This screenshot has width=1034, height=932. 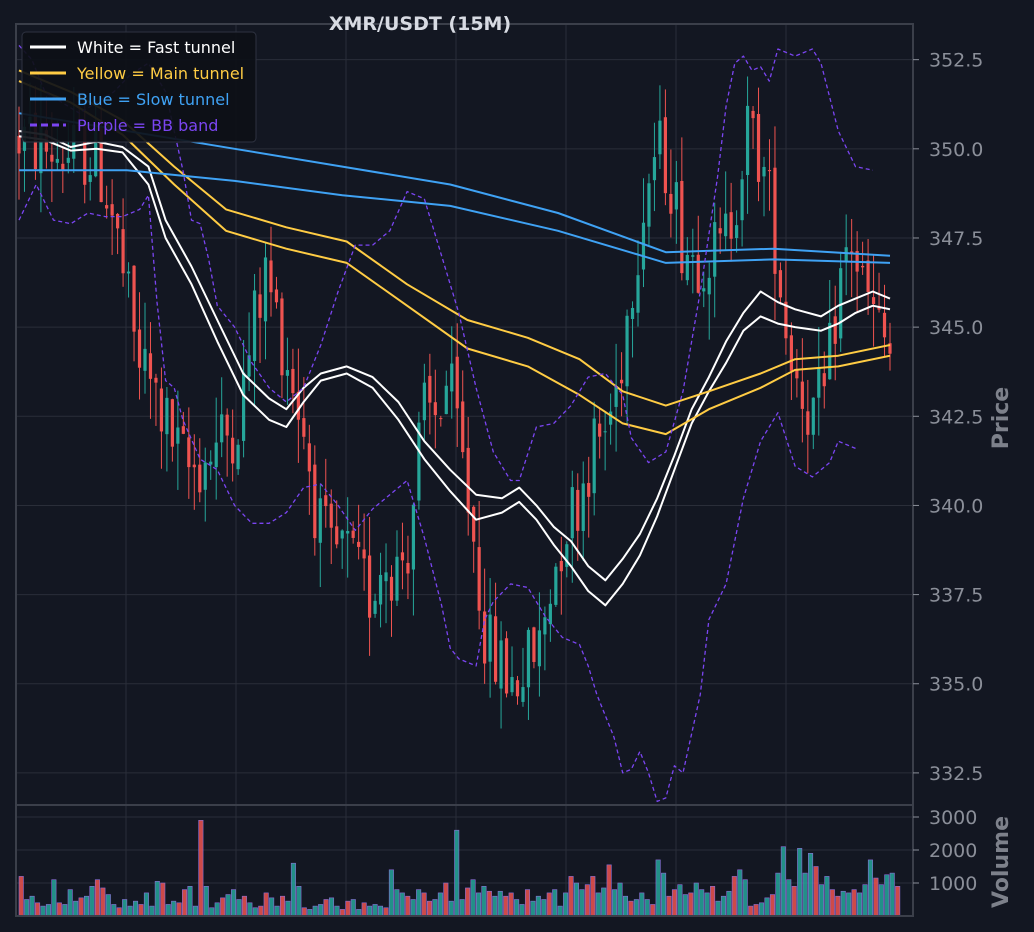 What do you see at coordinates (956, 150) in the screenshot?
I see `price-tick-label: 350.0` at bounding box center [956, 150].